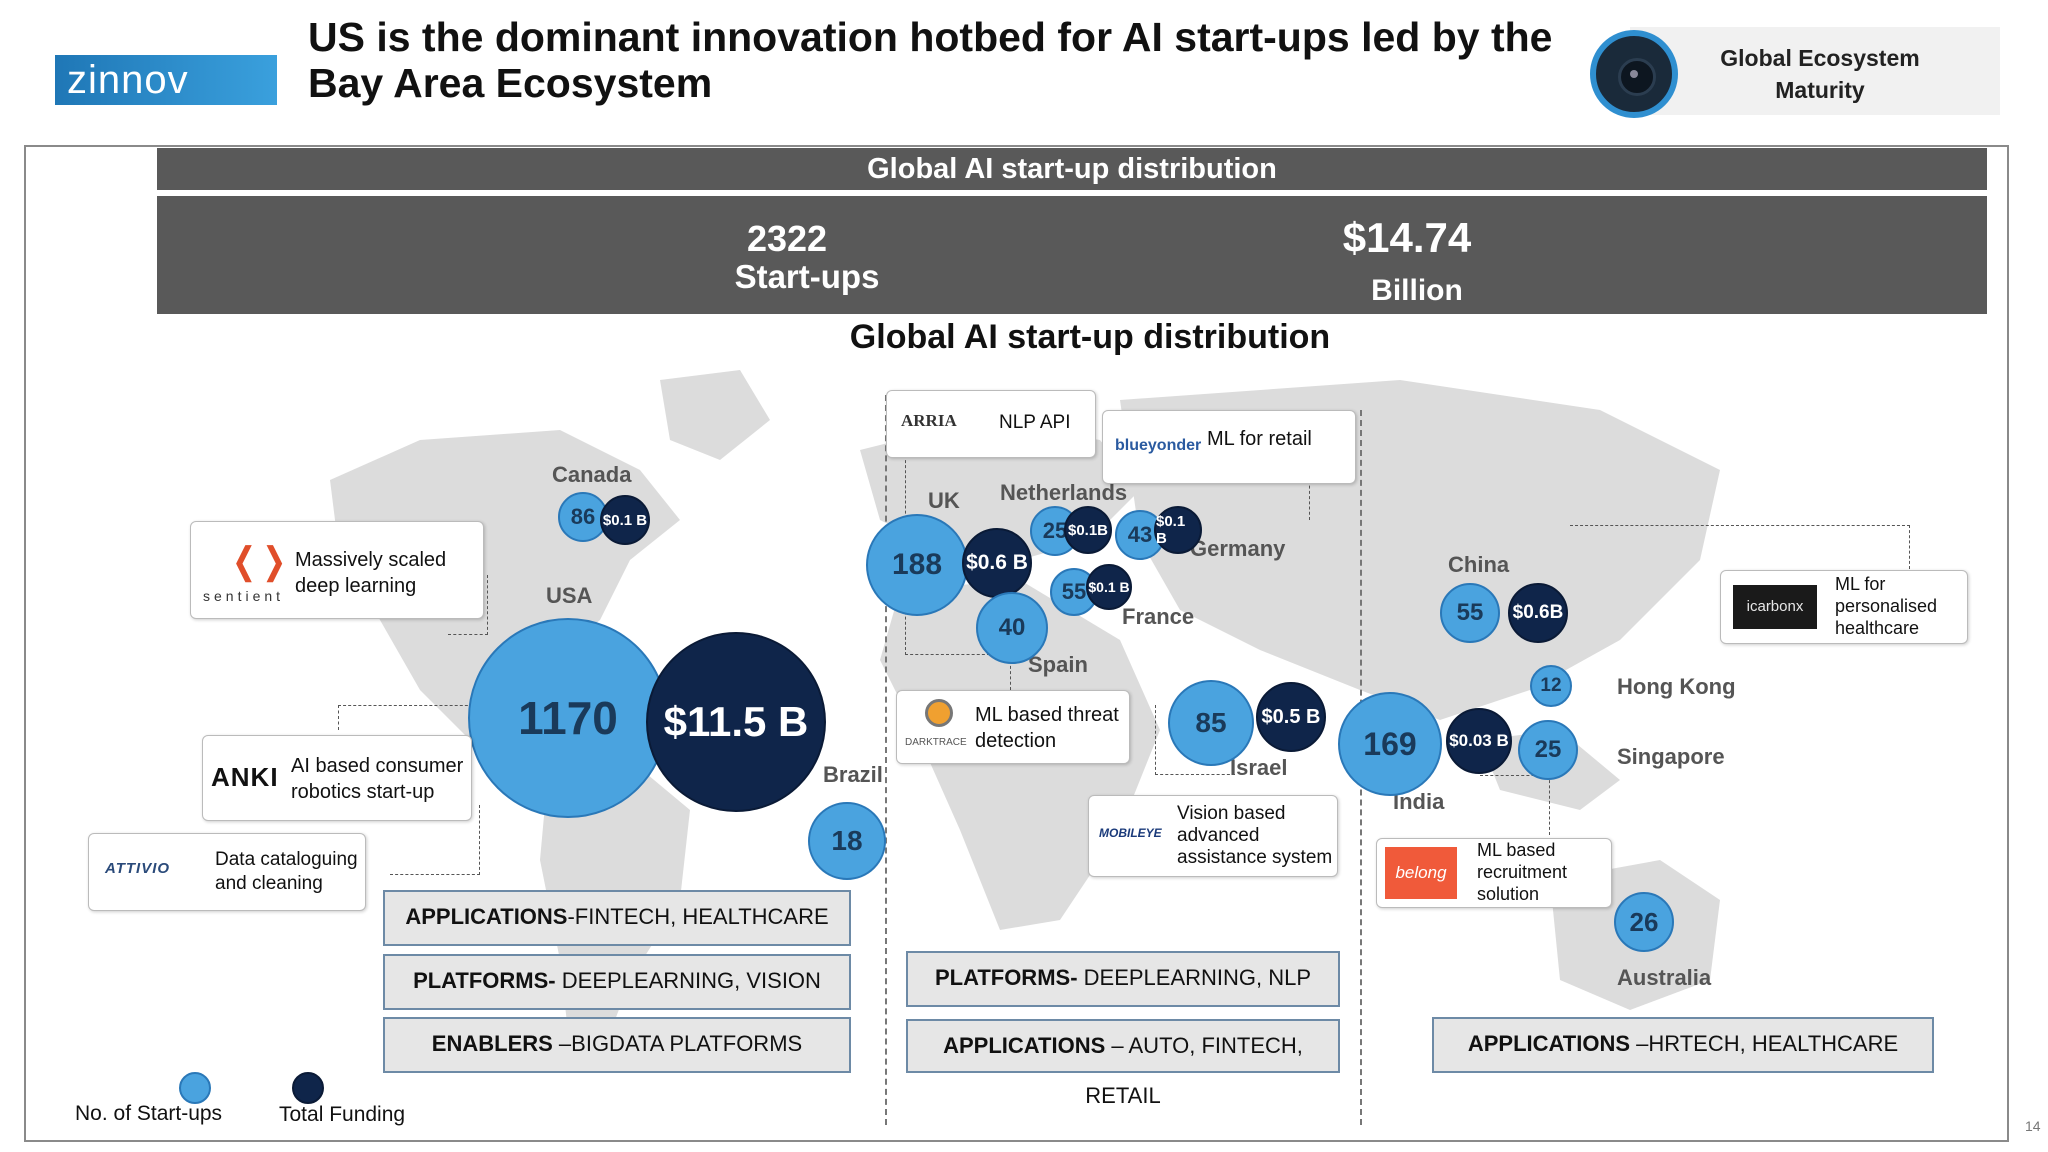 The width and height of the screenshot is (2048, 1152). What do you see at coordinates (1088, 530) in the screenshot?
I see `bubble-netherlands-funding: $0.1B` at bounding box center [1088, 530].